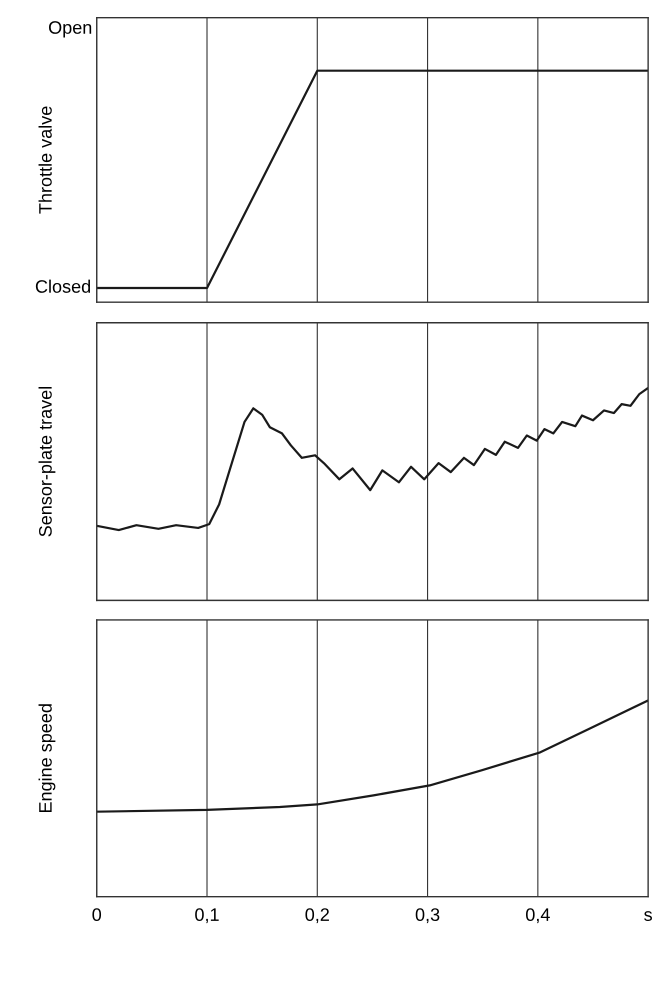 The height and width of the screenshot is (981, 658). I want to click on x-tick-label: s, so click(648, 916).